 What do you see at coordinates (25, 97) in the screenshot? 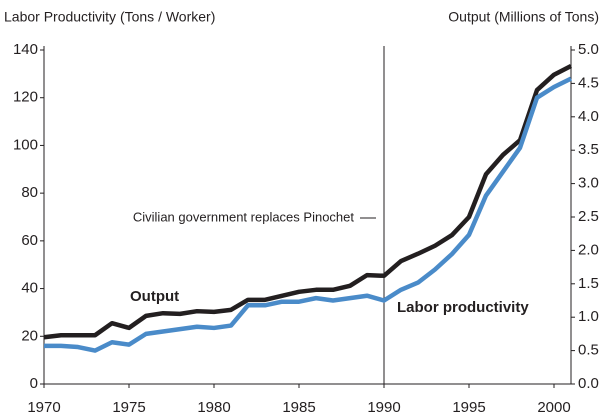
I see `y-tick-label: 120` at bounding box center [25, 97].